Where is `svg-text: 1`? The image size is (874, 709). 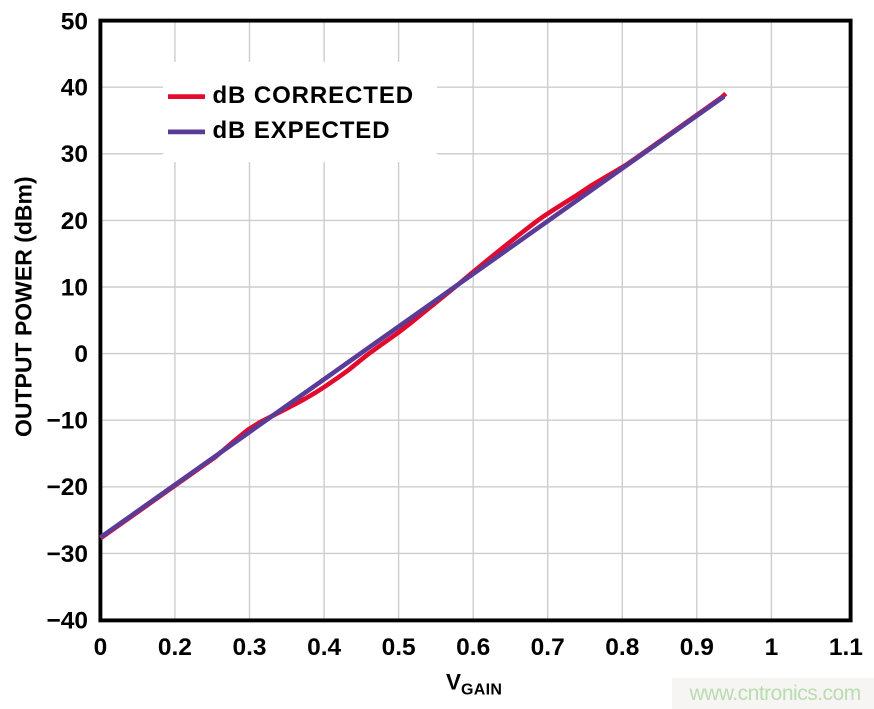 svg-text: 1 is located at coordinates (772, 647).